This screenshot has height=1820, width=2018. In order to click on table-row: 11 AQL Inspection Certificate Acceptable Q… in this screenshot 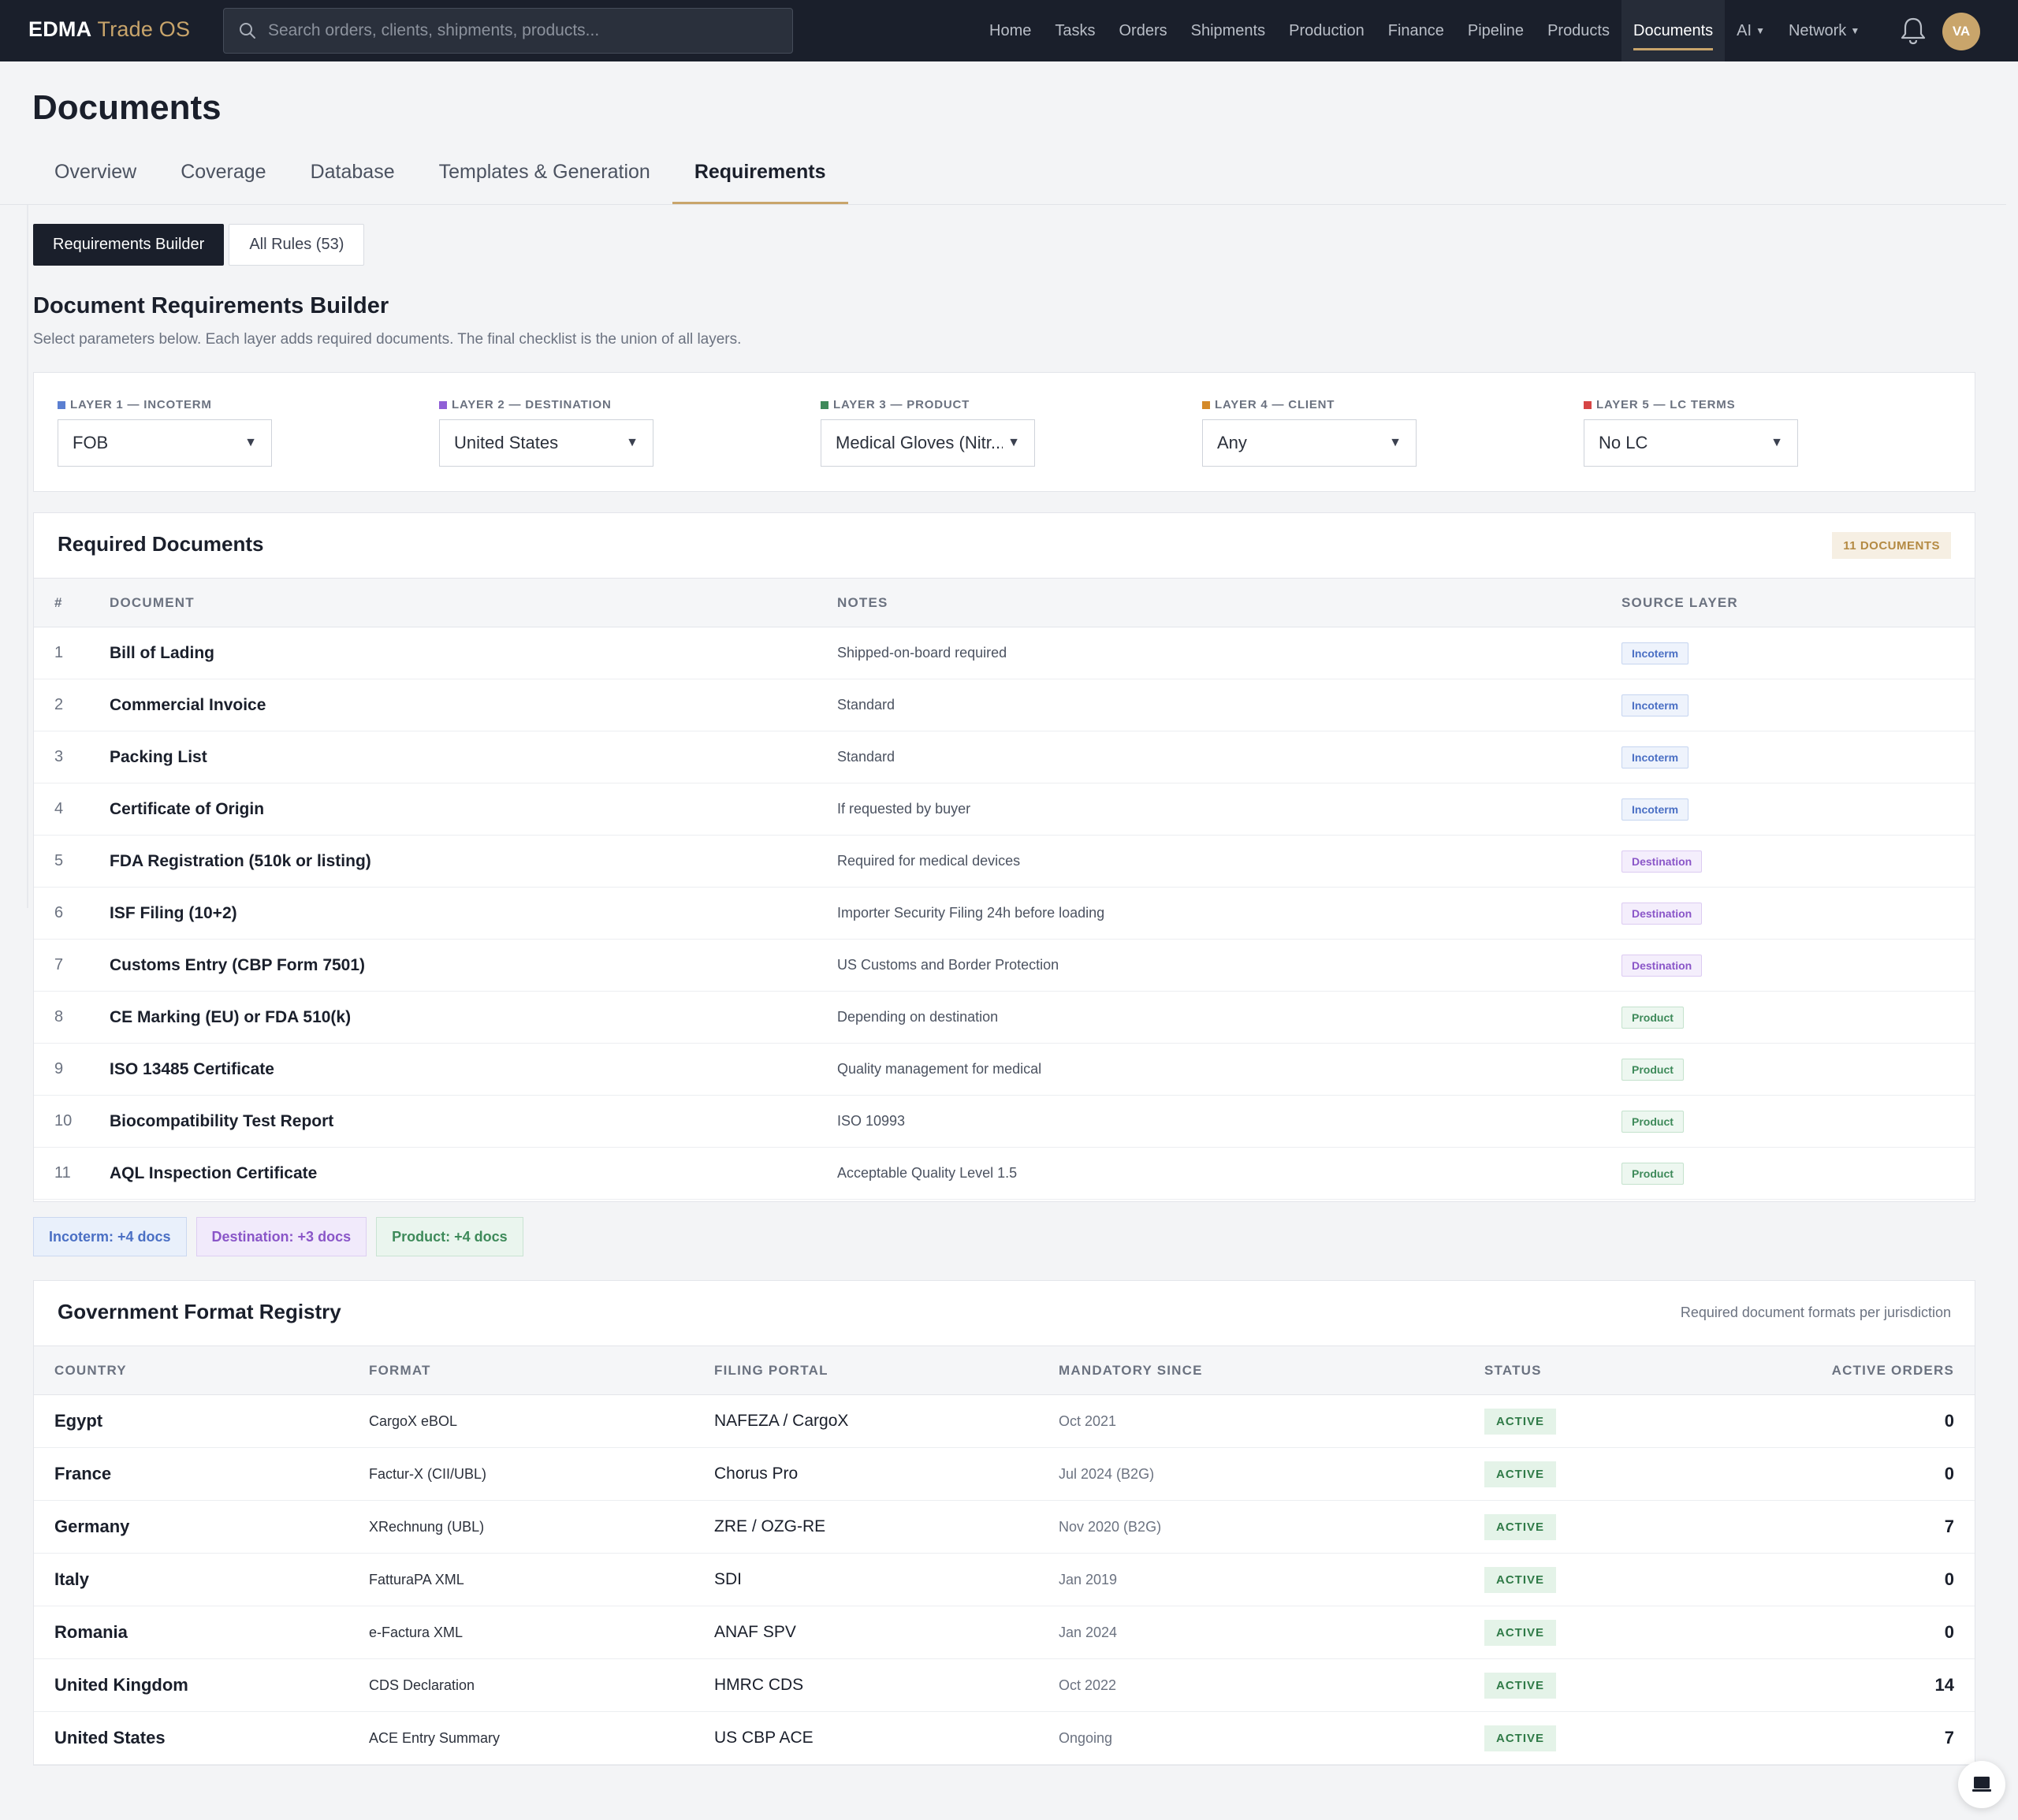, I will do `click(1005, 1173)`.